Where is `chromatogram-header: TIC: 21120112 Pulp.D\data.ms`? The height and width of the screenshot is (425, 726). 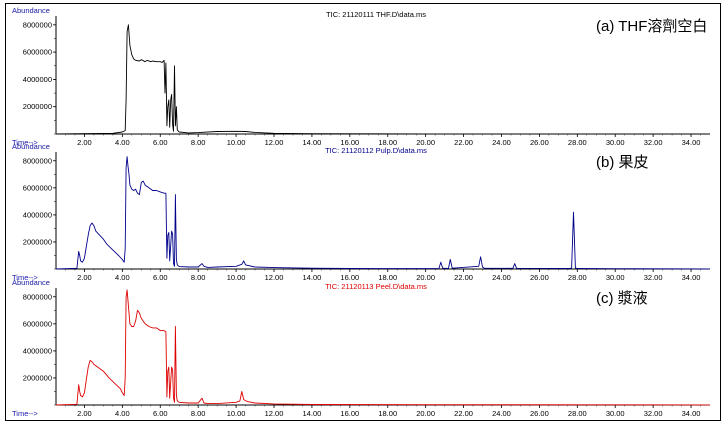 chromatogram-header: TIC: 21120112 Pulp.D\data.ms is located at coordinates (376, 150).